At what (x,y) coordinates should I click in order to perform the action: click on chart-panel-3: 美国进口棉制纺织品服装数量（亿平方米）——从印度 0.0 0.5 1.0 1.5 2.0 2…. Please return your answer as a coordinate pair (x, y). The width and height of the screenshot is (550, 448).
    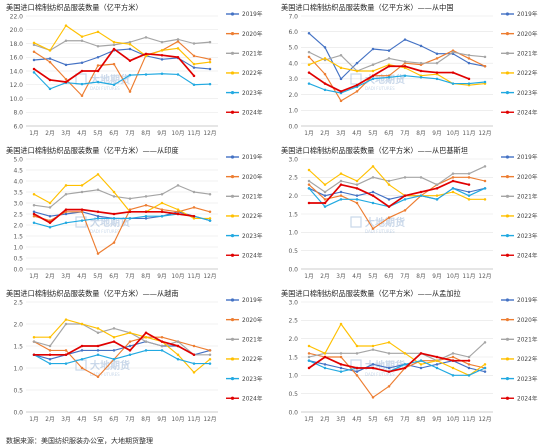
    Looking at the image, I should click on (134, 213).